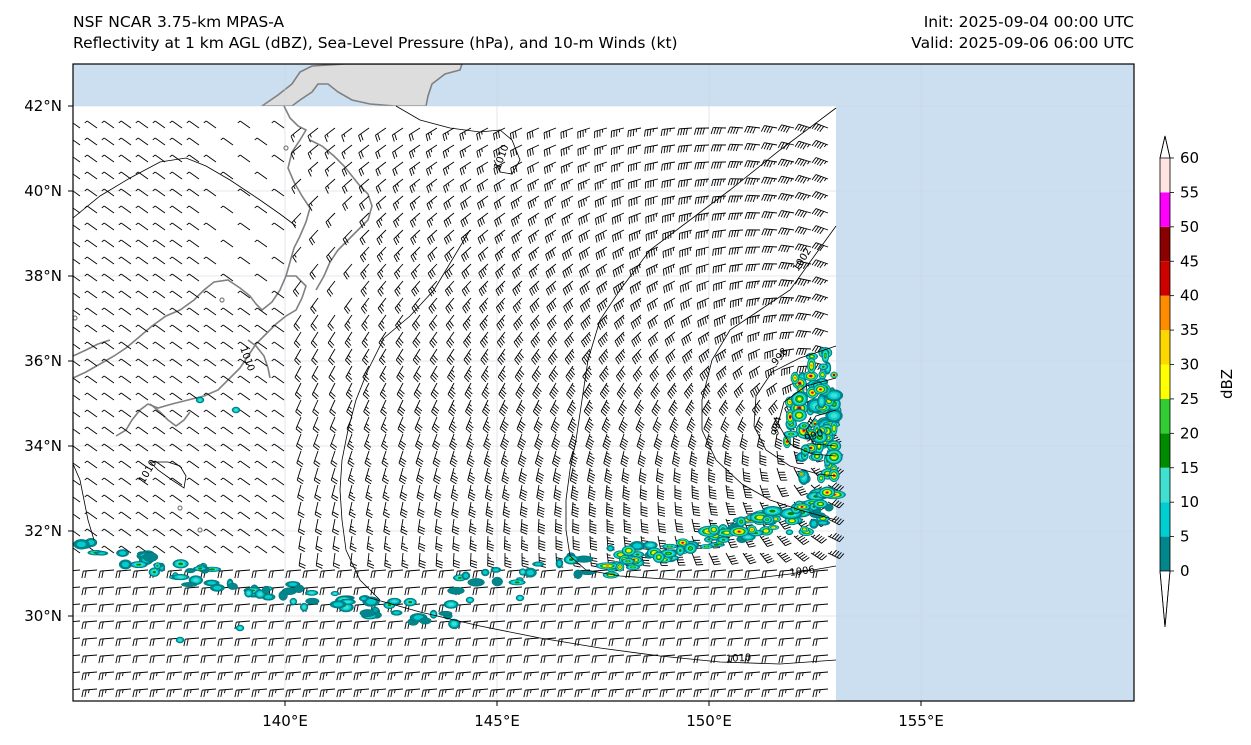  Describe the element at coordinates (1165, 599) in the screenshot. I see `colorbar-extend-min` at that location.